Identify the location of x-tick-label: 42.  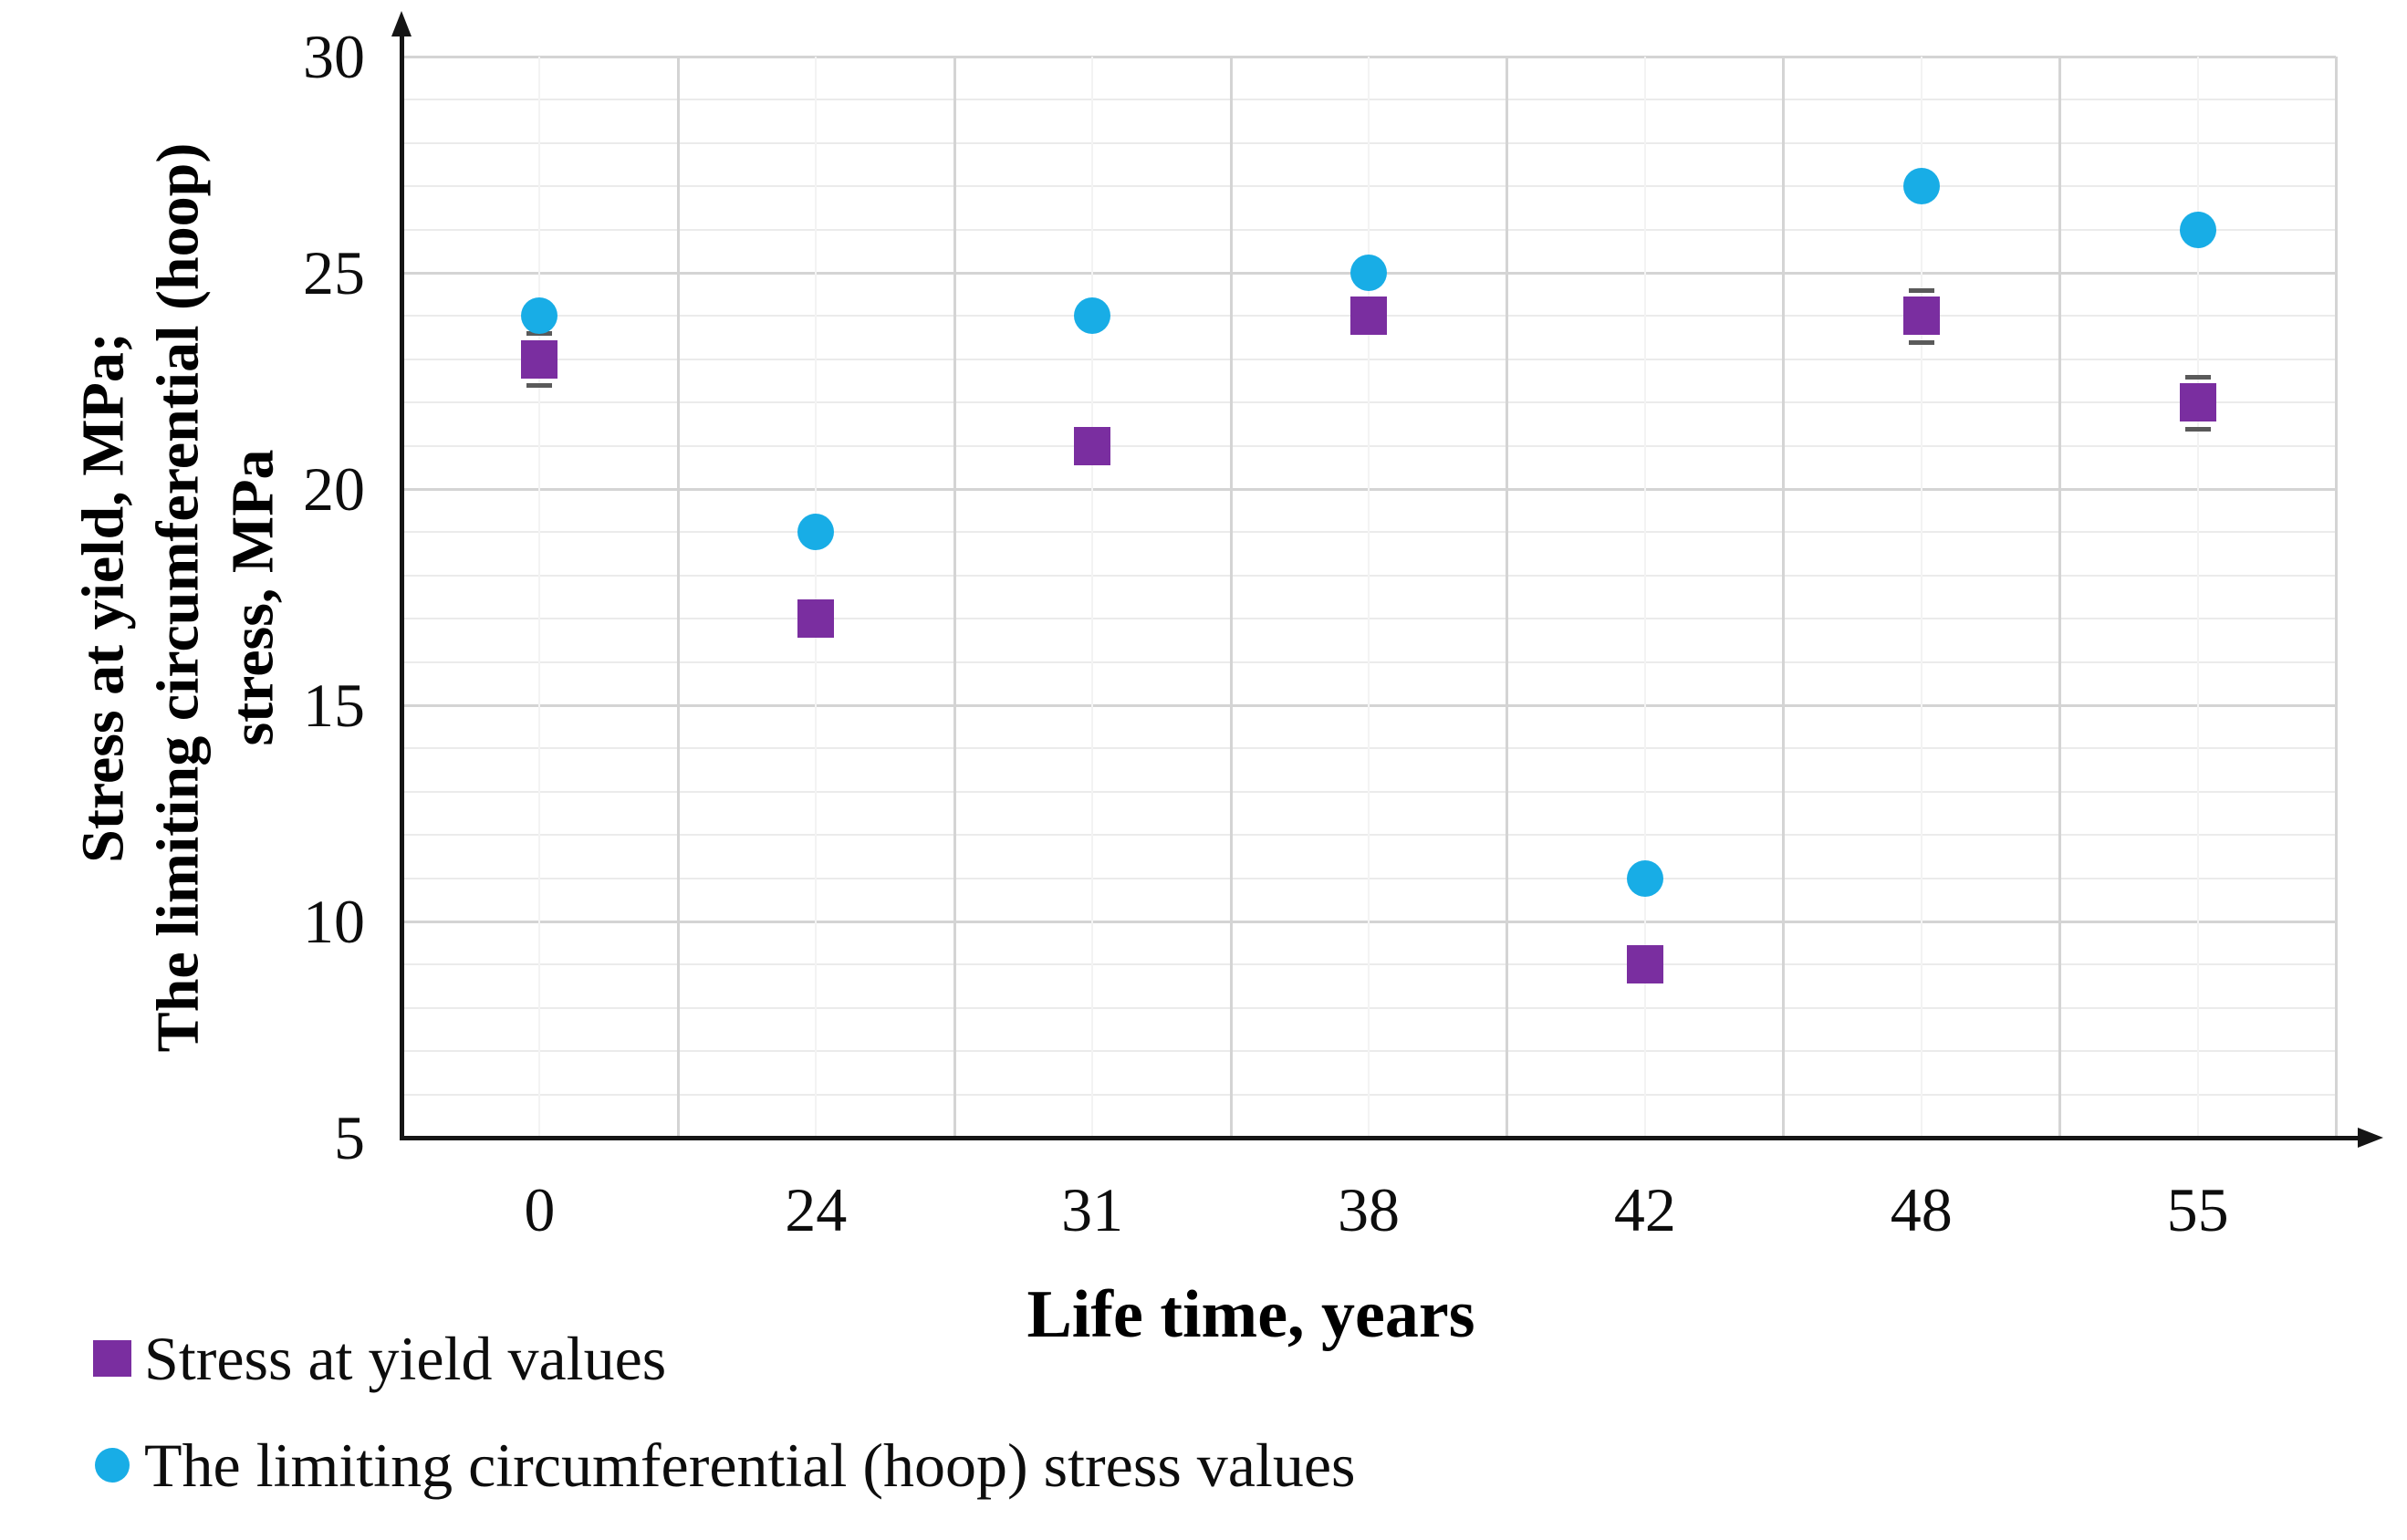
(1644, 1209).